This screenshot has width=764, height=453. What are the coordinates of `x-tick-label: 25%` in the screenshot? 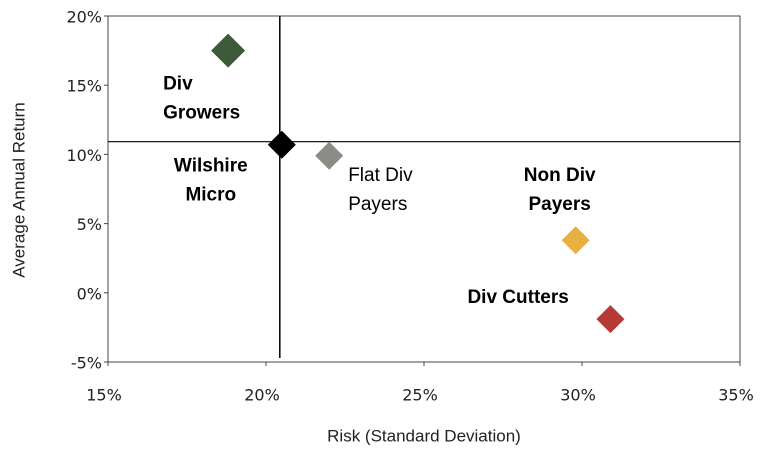 It's located at (420, 395).